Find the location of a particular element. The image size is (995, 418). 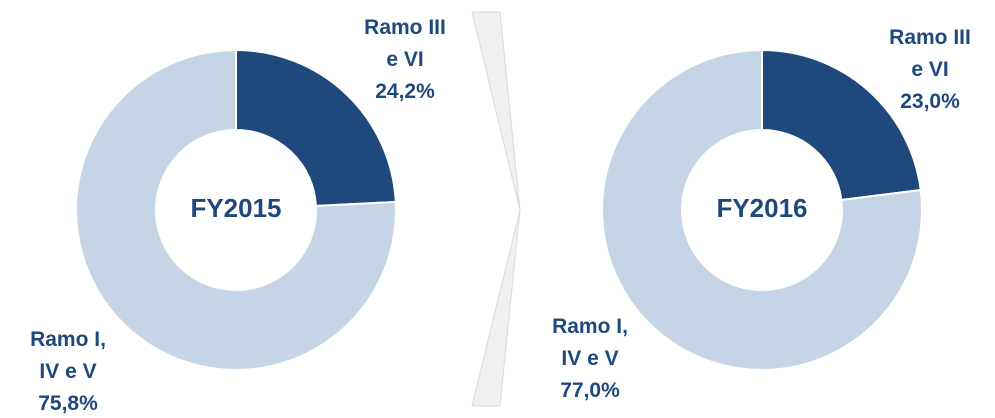

value-label: 23,0% is located at coordinates (930, 101).